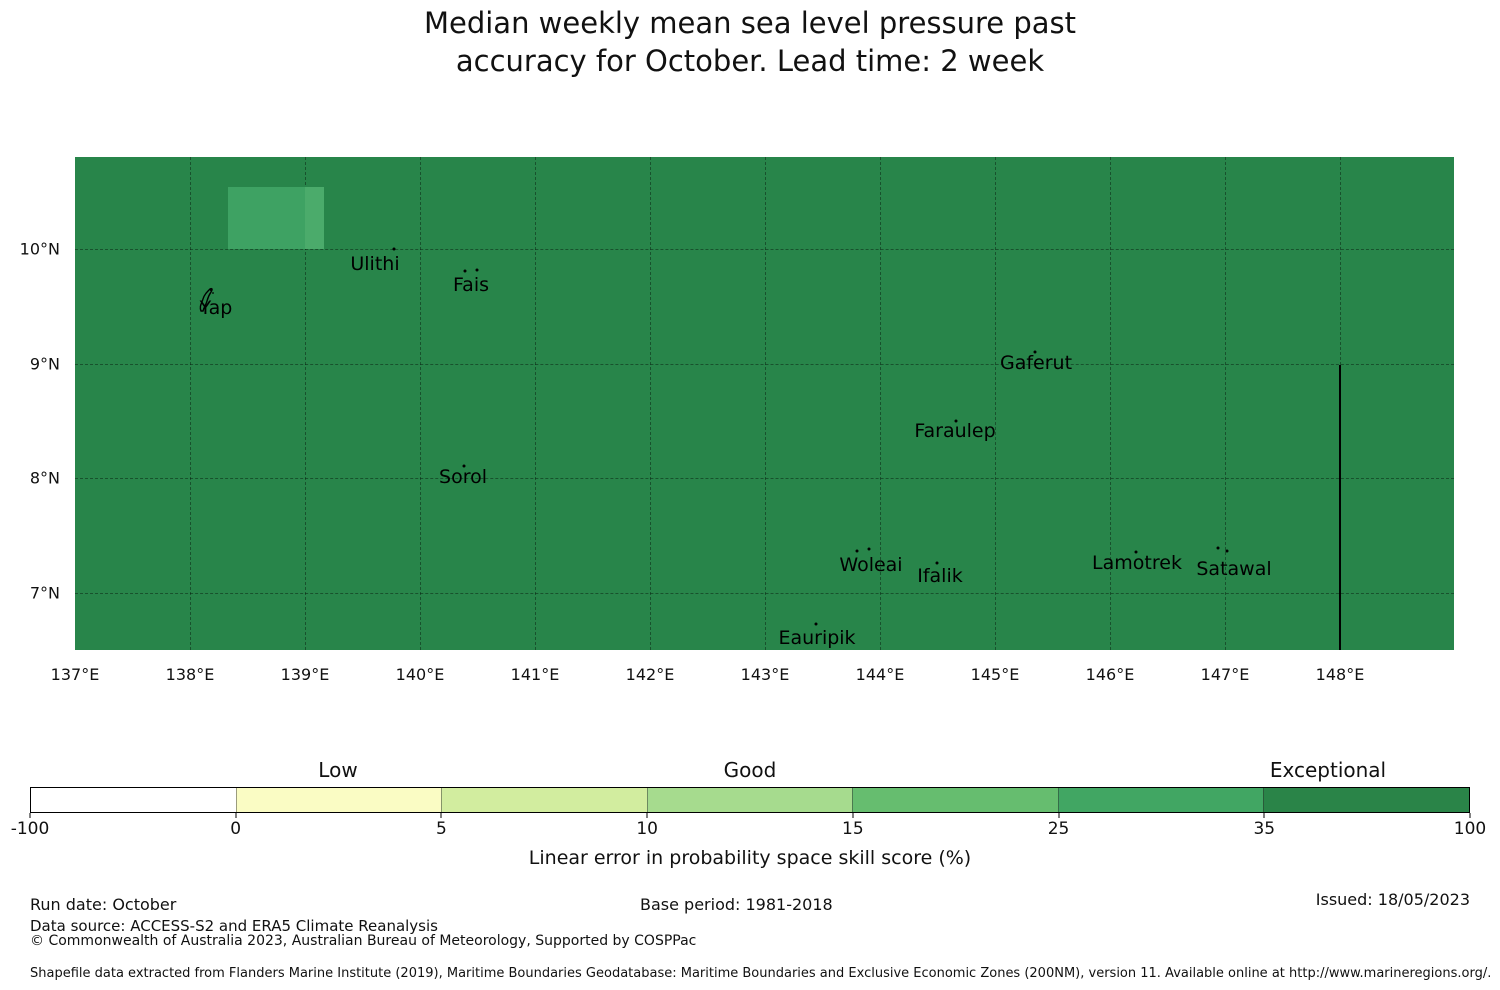 This screenshot has width=1500, height=990. Describe the element at coordinates (1340, 674) in the screenshot. I see `x-tick-label: 148°E` at that location.